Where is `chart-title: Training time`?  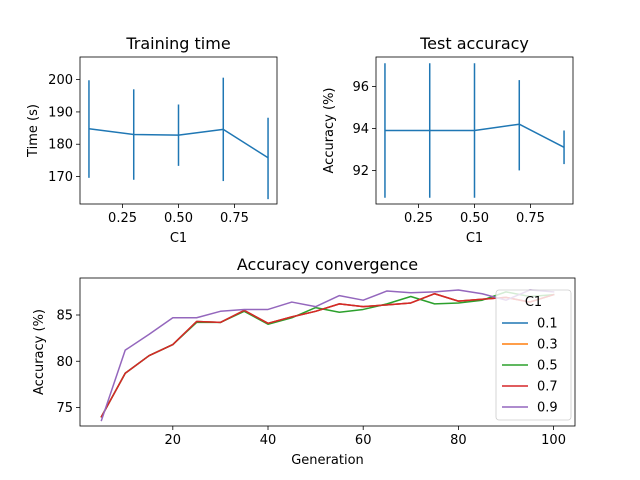
chart-title: Training time is located at coordinates (177, 43).